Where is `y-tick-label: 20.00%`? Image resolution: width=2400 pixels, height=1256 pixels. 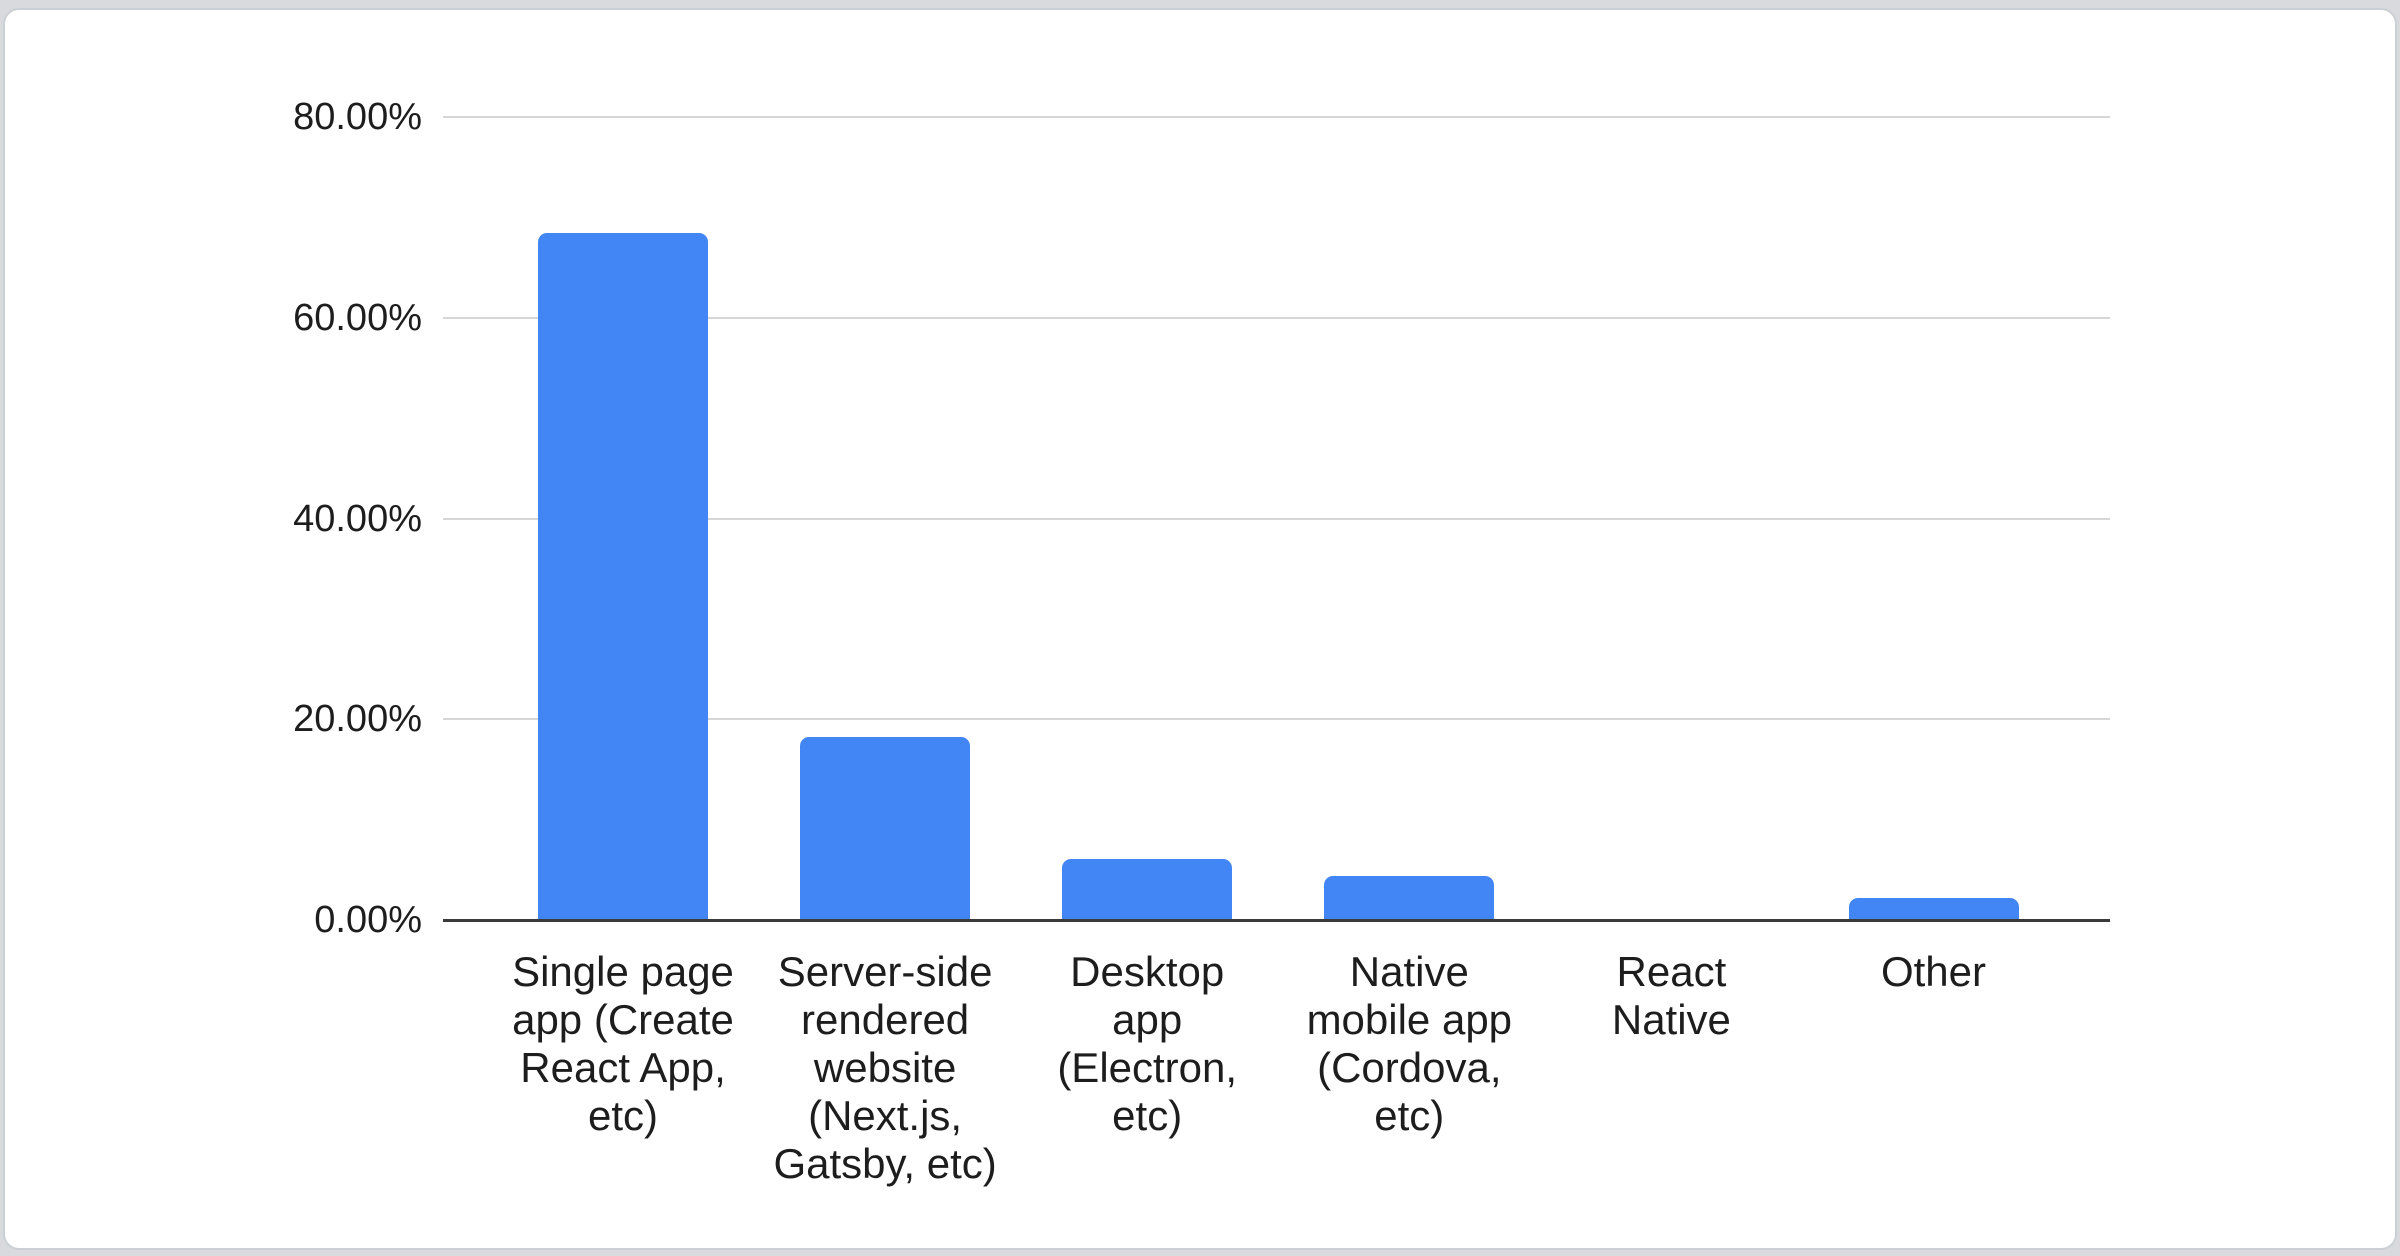
y-tick-label: 20.00% is located at coordinates (357, 719).